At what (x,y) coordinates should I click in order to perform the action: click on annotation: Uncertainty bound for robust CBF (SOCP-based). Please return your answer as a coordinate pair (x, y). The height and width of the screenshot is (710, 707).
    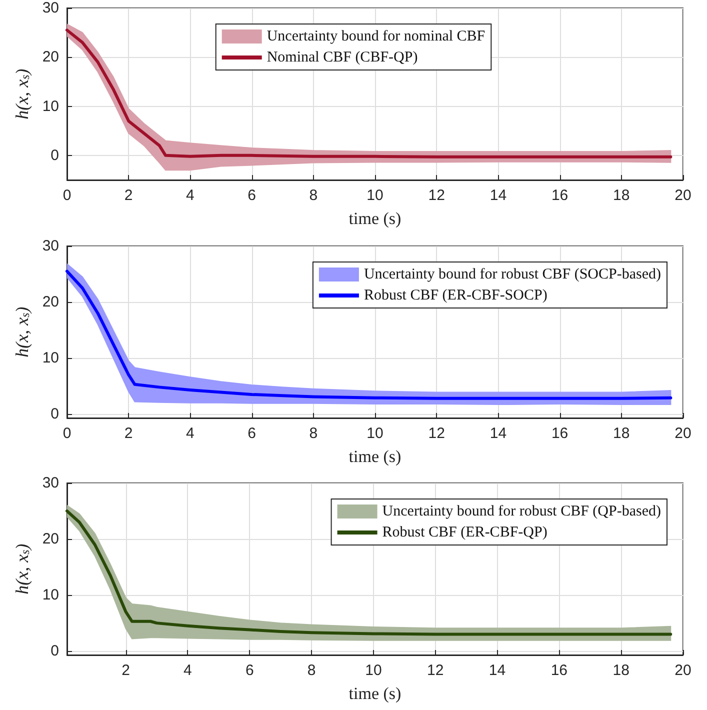
    Looking at the image, I should click on (513, 274).